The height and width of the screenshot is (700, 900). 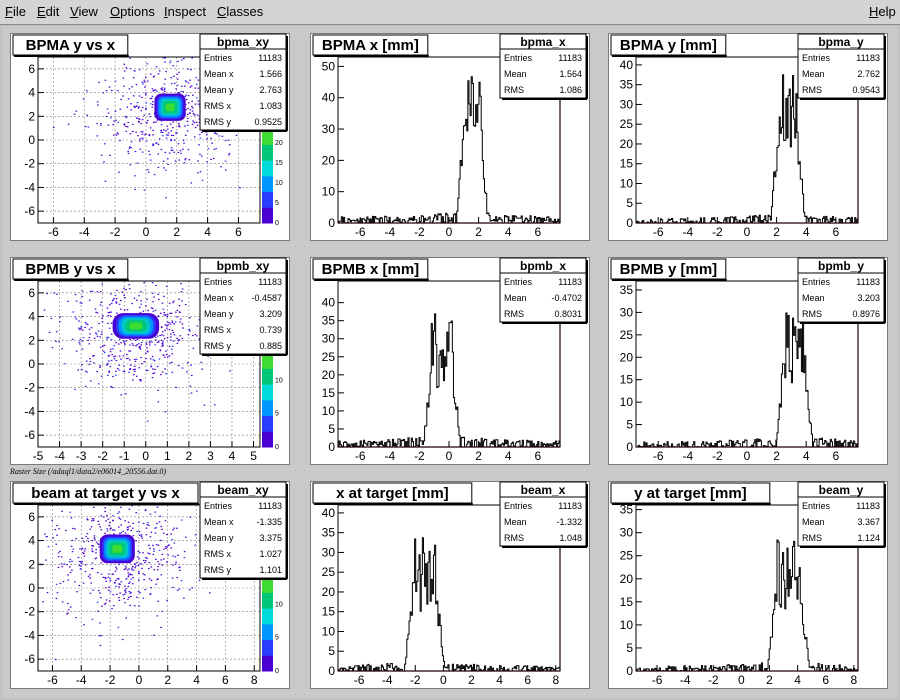 I want to click on menu-help: Help, so click(x=882, y=11).